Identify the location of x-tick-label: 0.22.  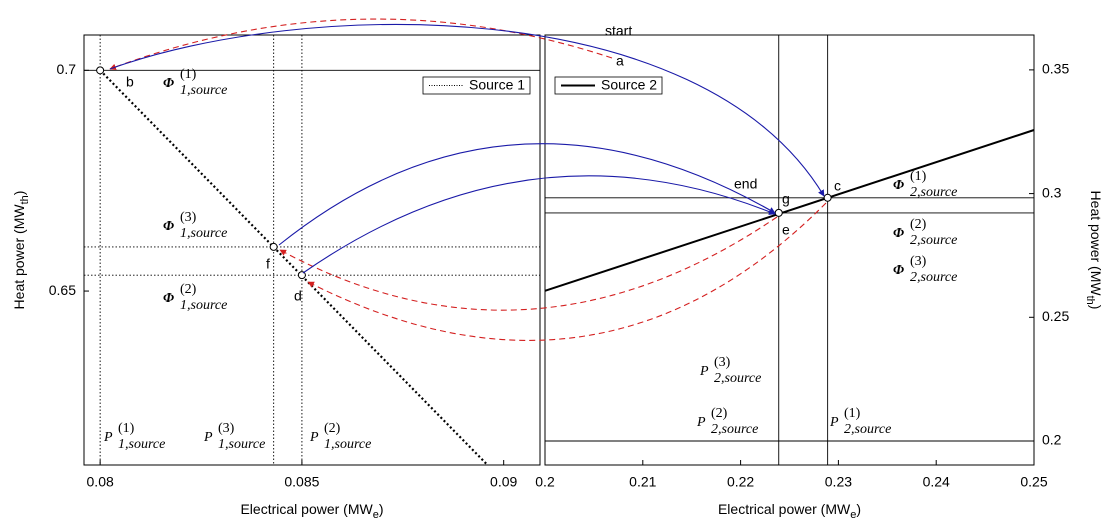
(740, 482).